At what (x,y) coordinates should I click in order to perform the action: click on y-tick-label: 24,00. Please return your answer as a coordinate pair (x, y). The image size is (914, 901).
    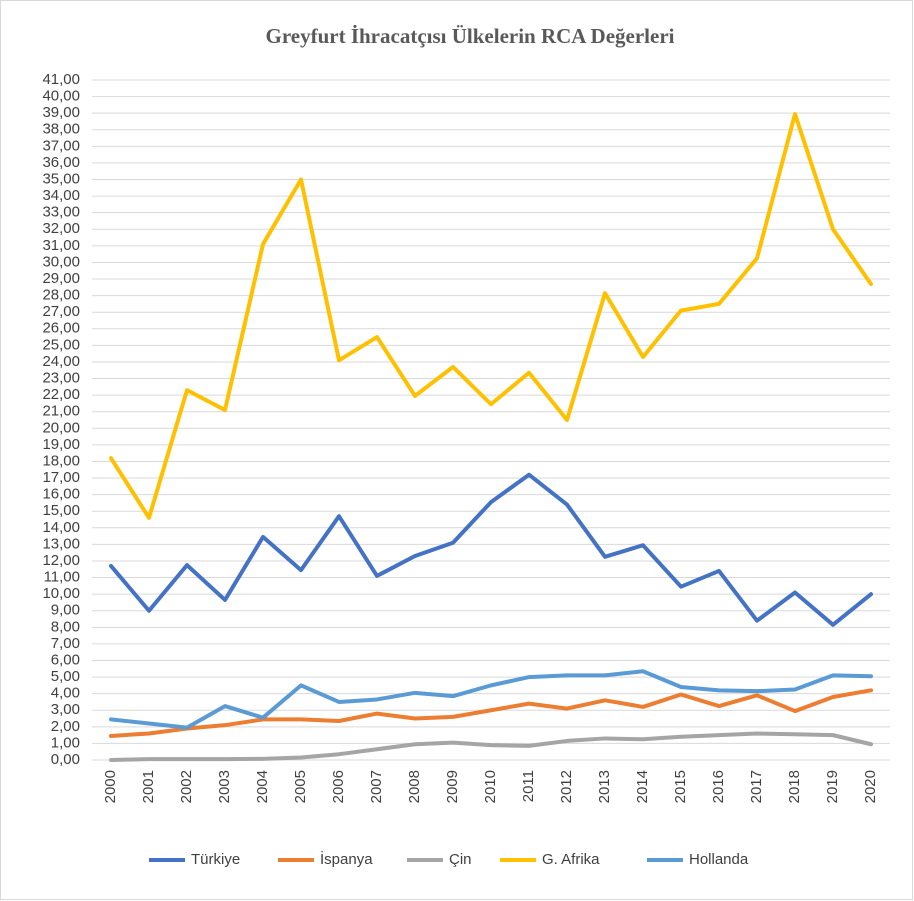
    Looking at the image, I should click on (61, 361).